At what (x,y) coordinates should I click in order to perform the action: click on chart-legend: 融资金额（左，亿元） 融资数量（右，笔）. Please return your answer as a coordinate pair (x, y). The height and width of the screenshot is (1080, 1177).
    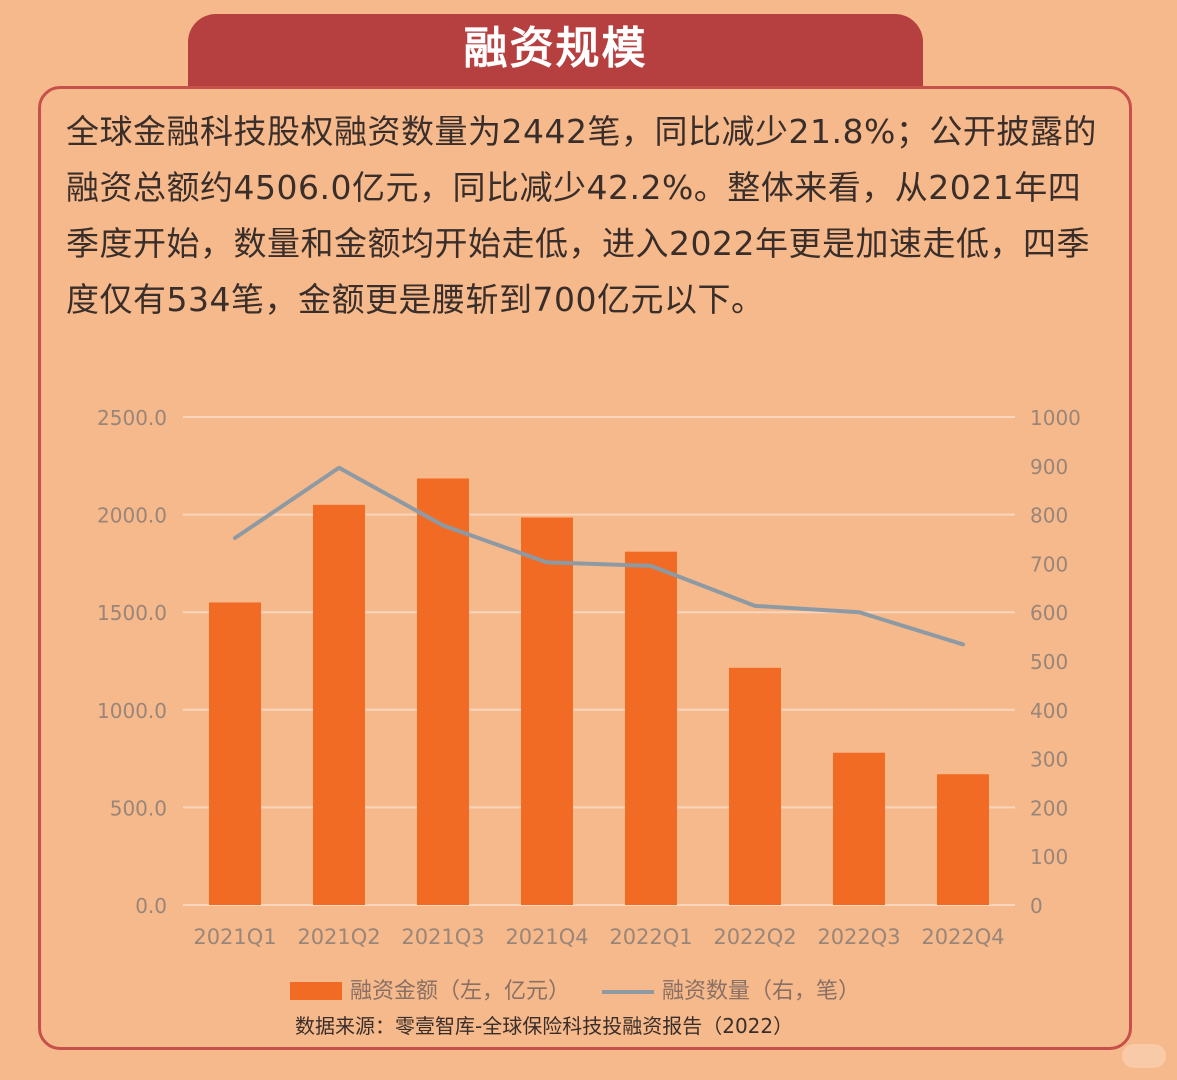
    Looking at the image, I should click on (600, 993).